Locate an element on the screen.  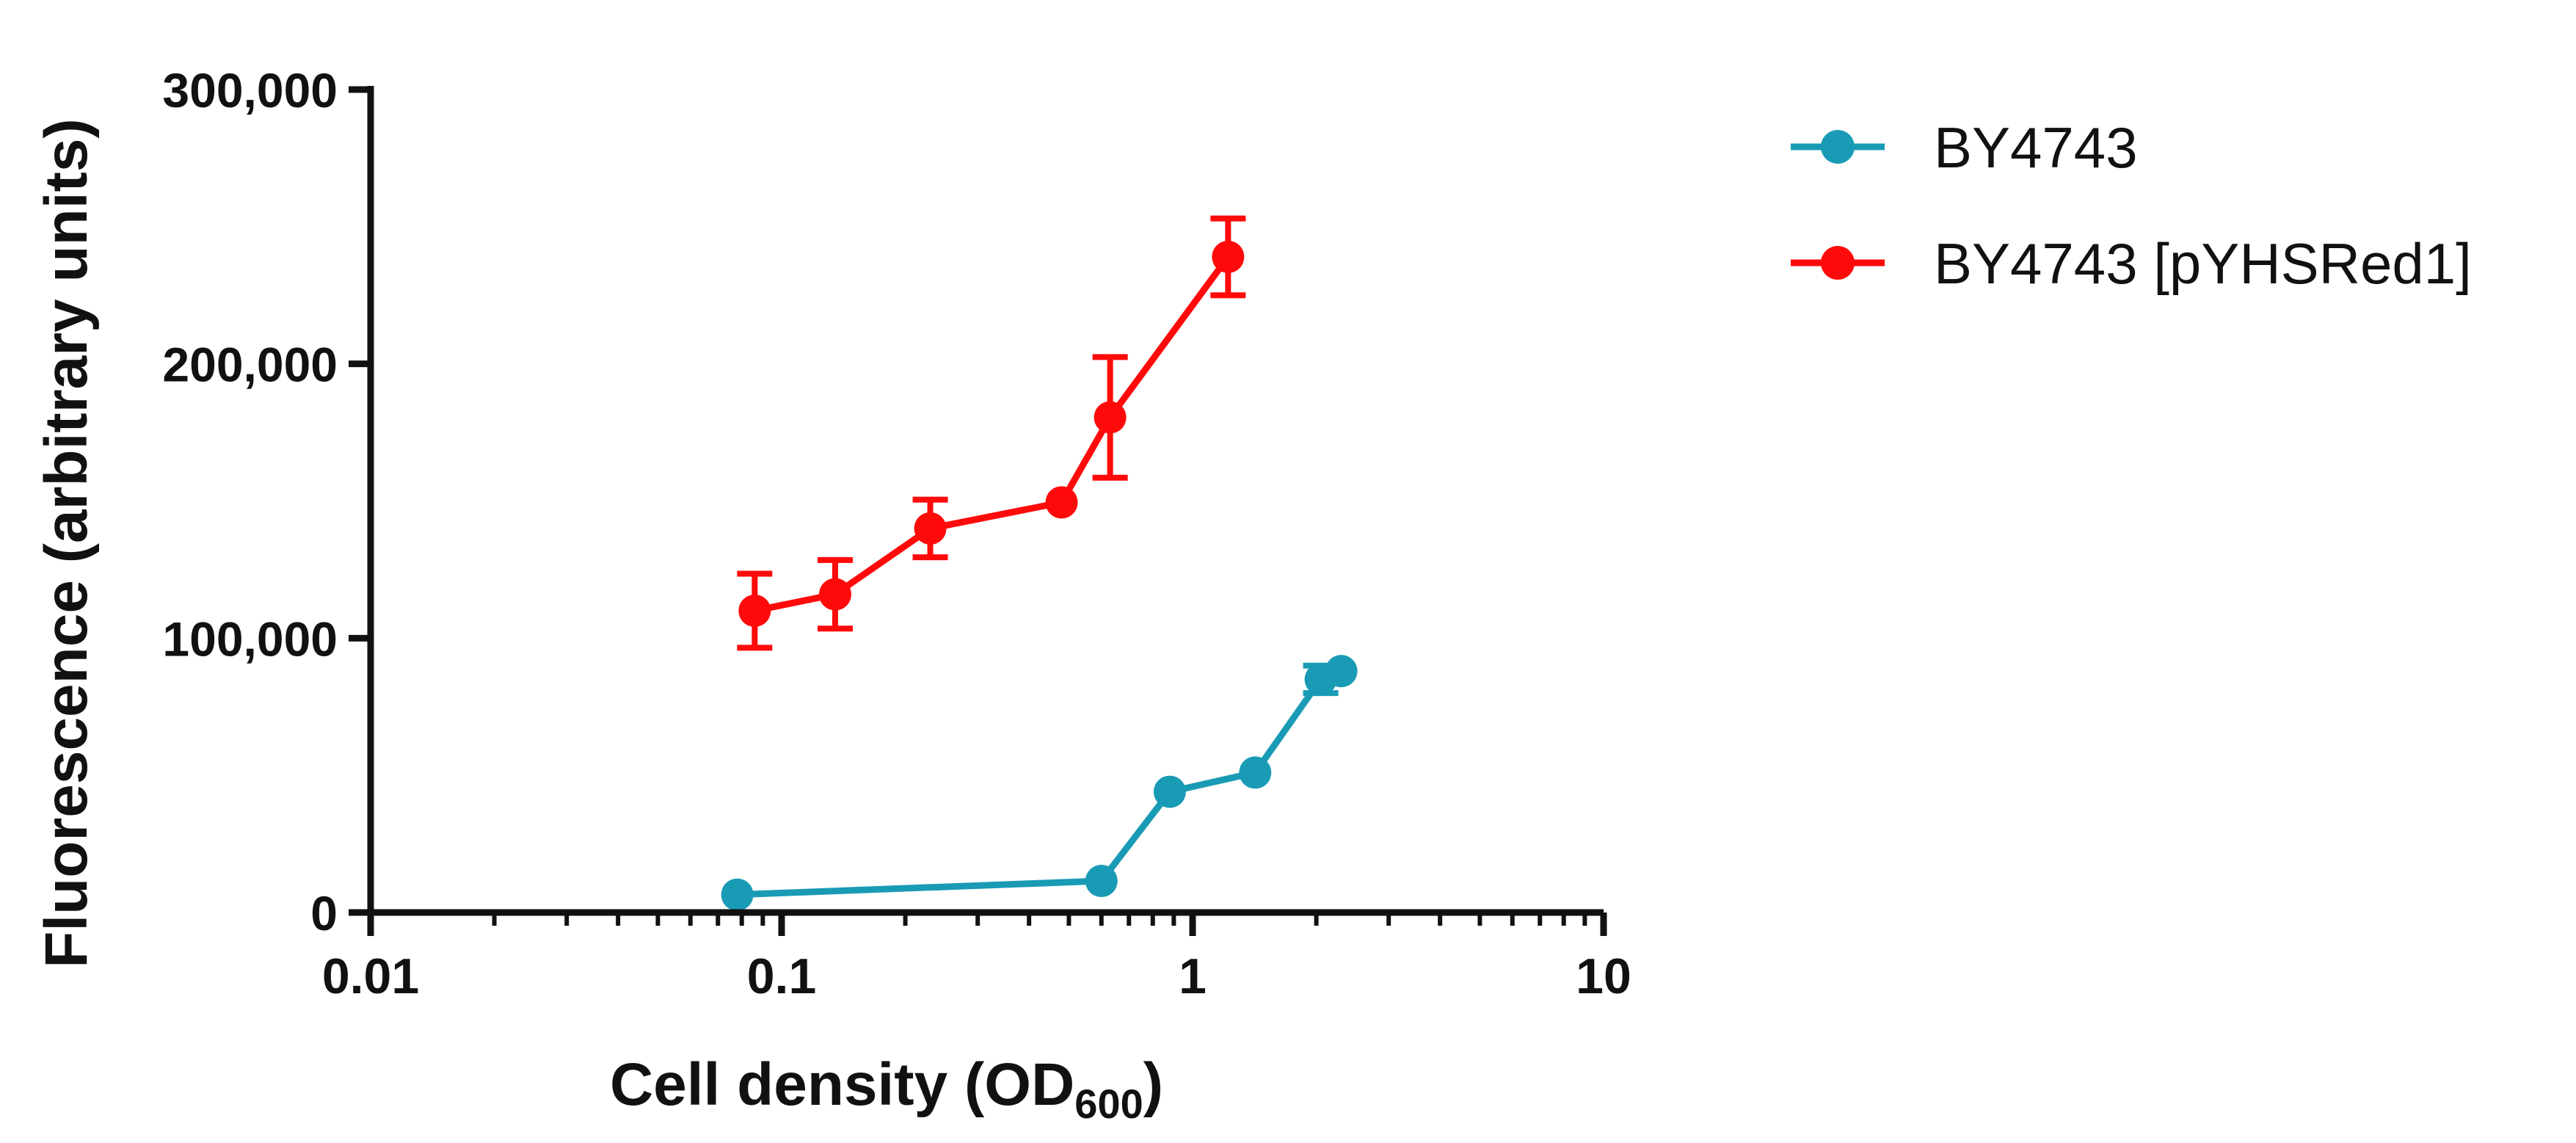
x-axis-title-suffix: ) is located at coordinates (1153, 1084).